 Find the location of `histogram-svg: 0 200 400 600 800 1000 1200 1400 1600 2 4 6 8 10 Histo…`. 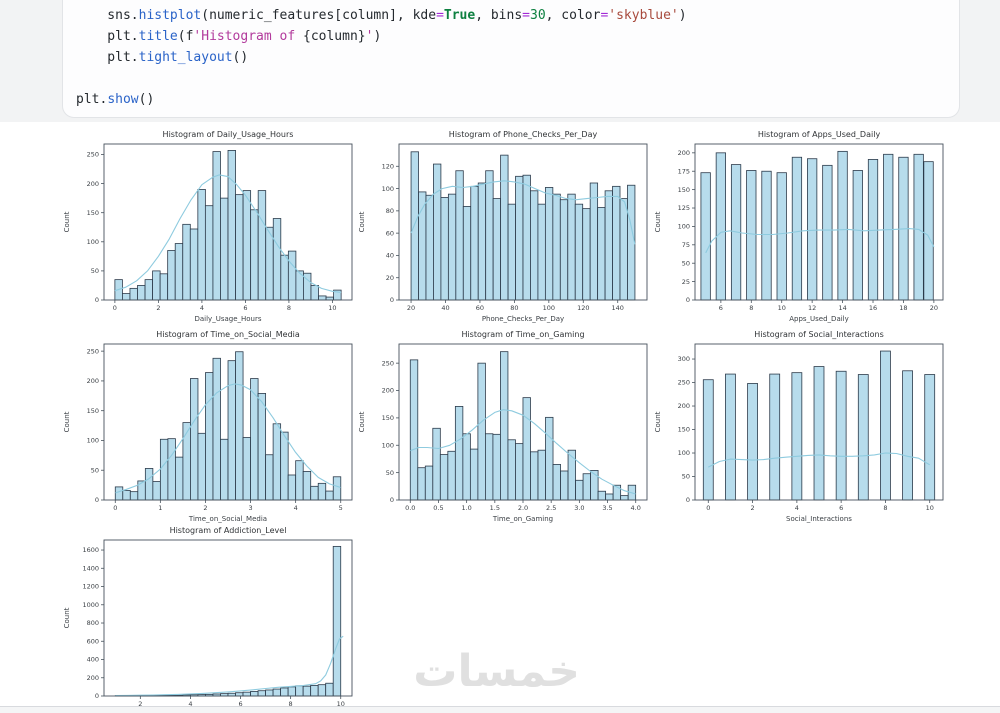

histogram-svg: 0 200 400 600 800 1000 1200 1400 1600 2 4 6 8 10 Histo… is located at coordinates (208, 619).